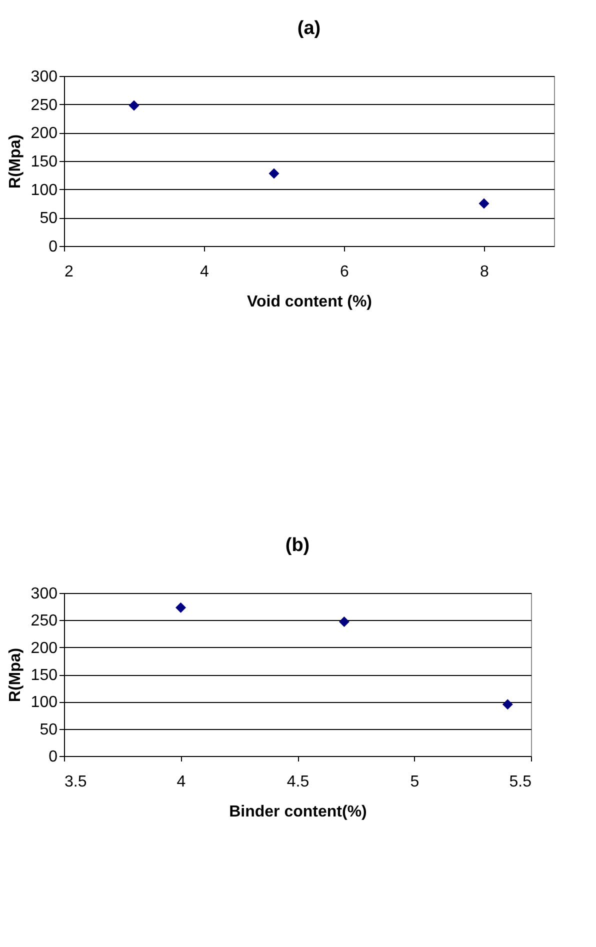 Image resolution: width=596 pixels, height=947 pixels. Describe the element at coordinates (309, 302) in the screenshot. I see `x-axis-title: Void content (%)` at that location.